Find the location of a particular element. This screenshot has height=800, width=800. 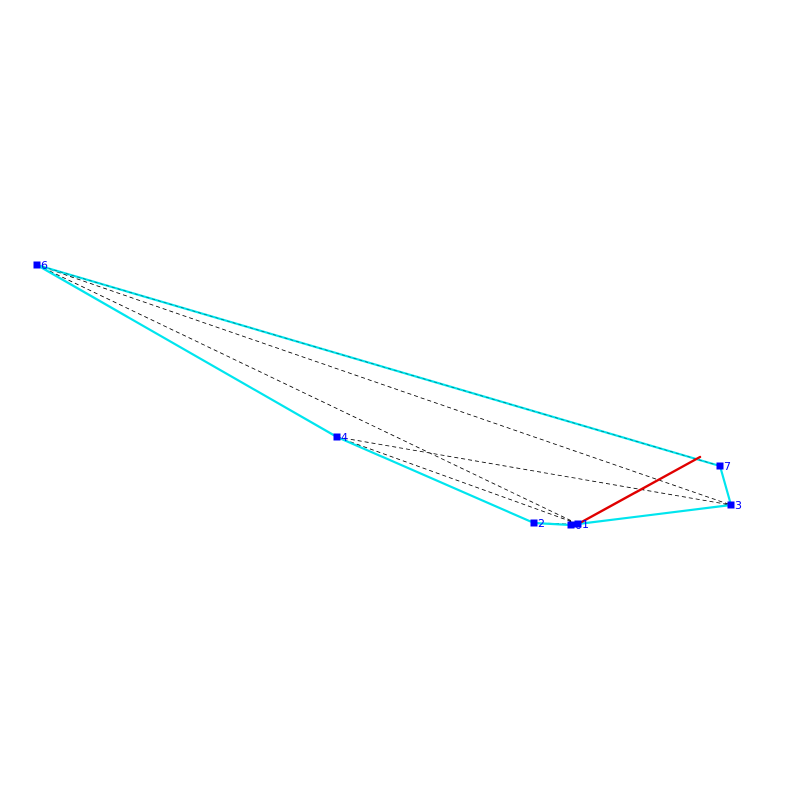

node-label-4: 4 is located at coordinates (344, 437).